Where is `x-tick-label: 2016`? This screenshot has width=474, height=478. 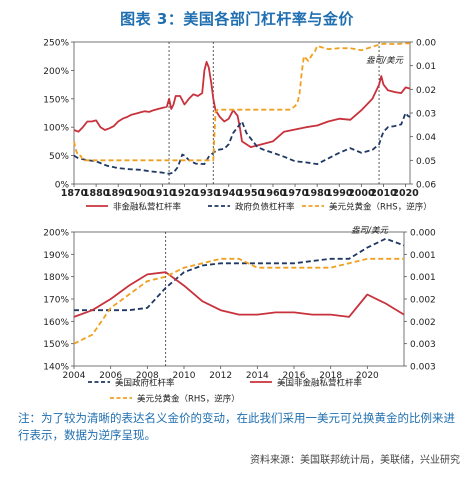
x-tick-label: 2016 is located at coordinates (294, 376).